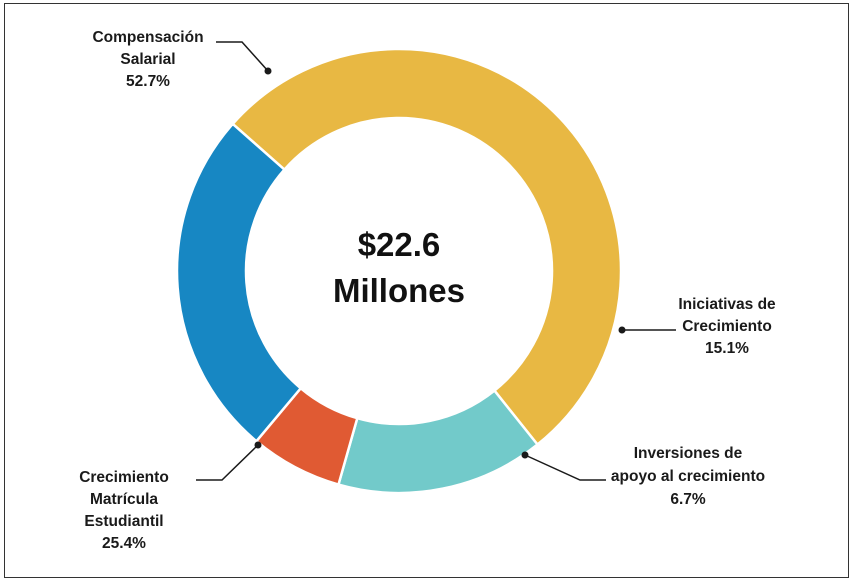  What do you see at coordinates (727, 304) in the screenshot?
I see `slice-label-iniciativas-de-crecimiento: Iniciativas de` at bounding box center [727, 304].